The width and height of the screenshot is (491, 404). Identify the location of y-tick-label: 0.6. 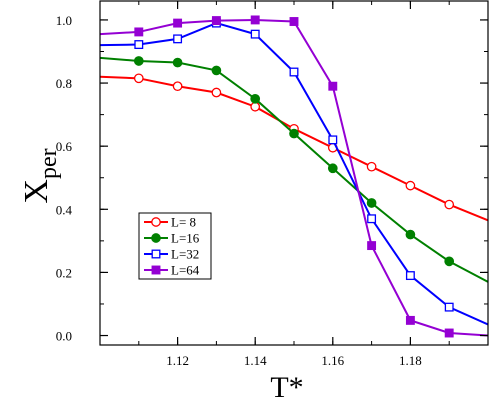
(64, 146).